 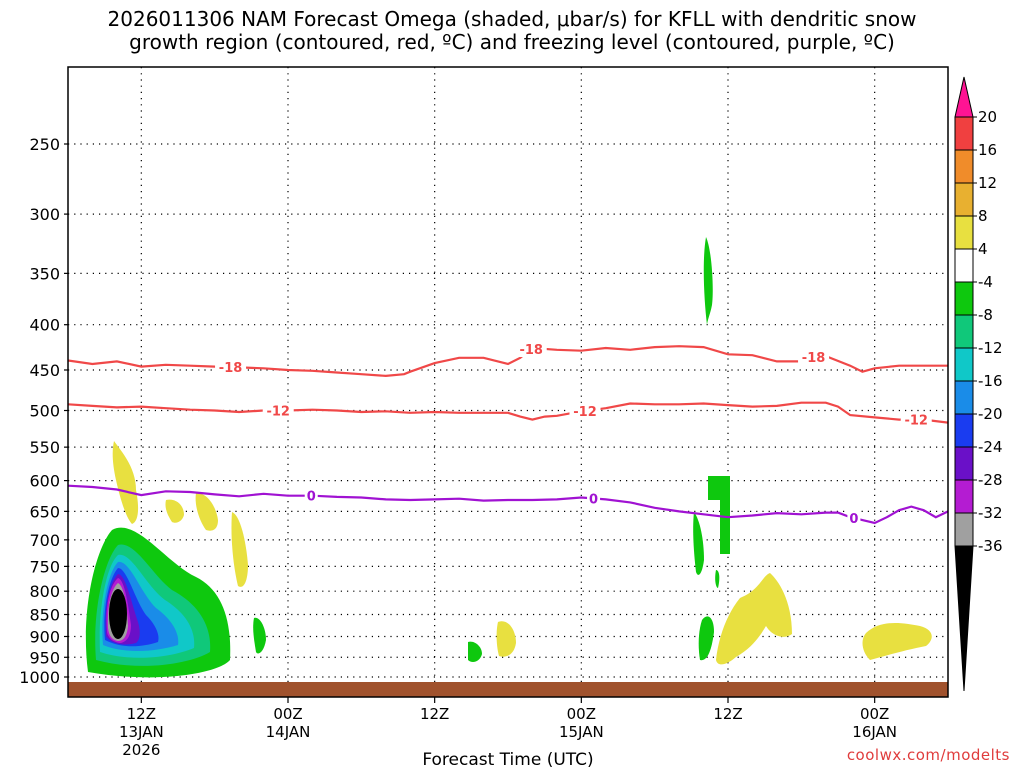 What do you see at coordinates (44, 214) in the screenshot?
I see `y-tick-label: 300` at bounding box center [44, 214].